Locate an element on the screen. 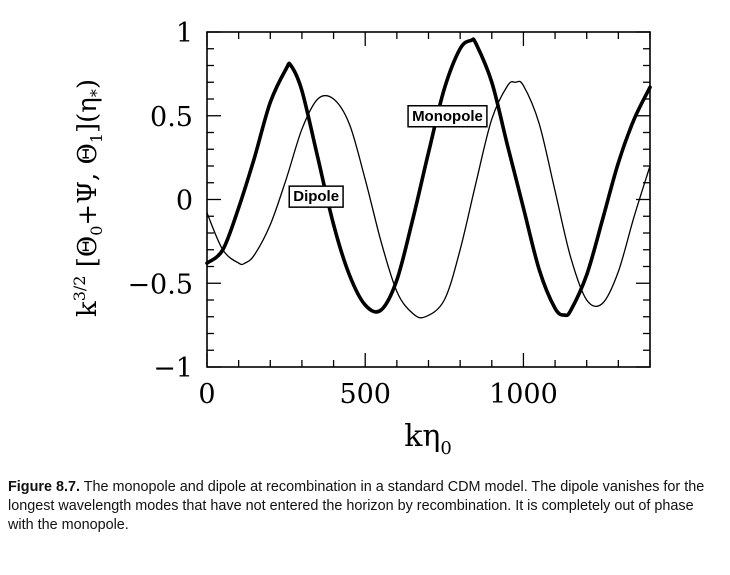 The width and height of the screenshot is (730, 575). annotation-monopole: Monopole is located at coordinates (447, 116).